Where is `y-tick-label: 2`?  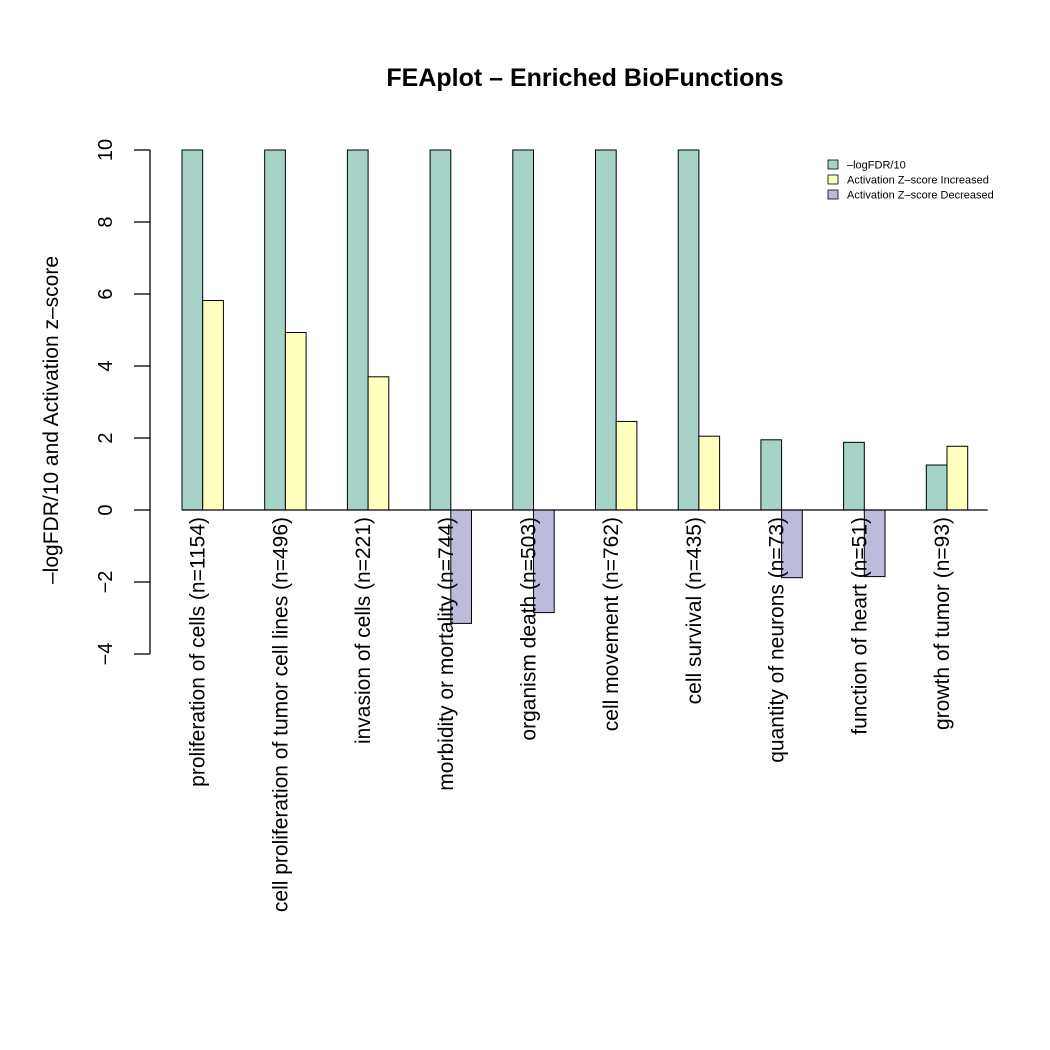 y-tick-label: 2 is located at coordinates (106, 437).